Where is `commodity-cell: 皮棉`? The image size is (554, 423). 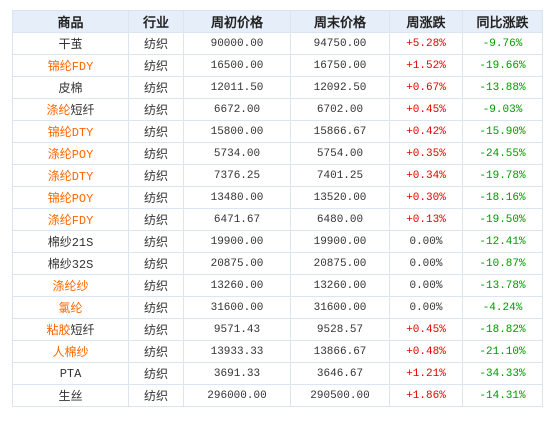 commodity-cell: 皮棉 is located at coordinates (70, 87).